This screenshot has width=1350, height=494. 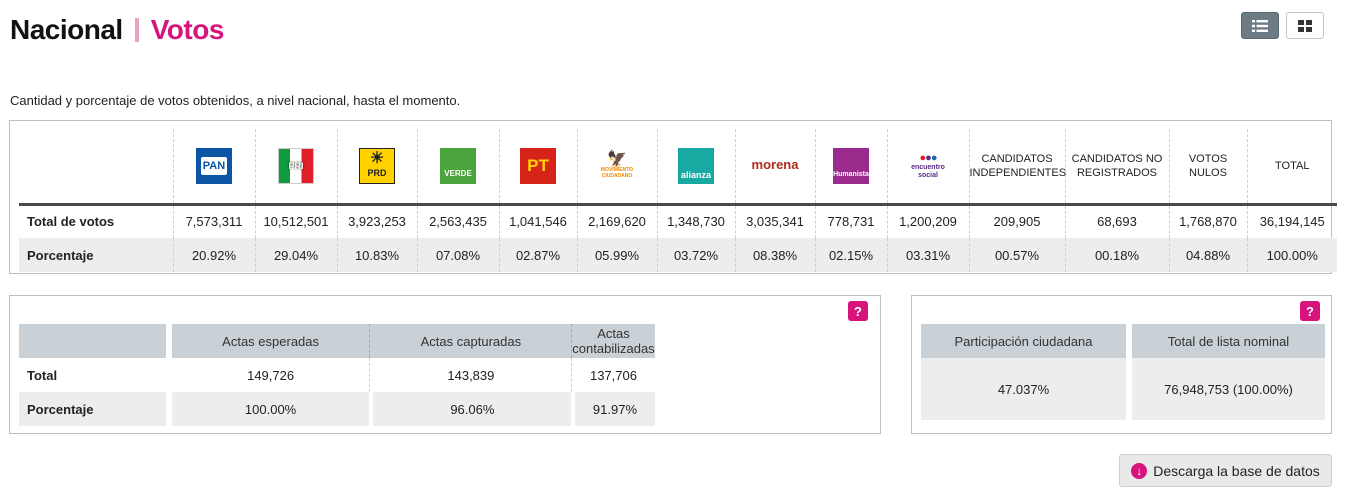 I want to click on party-header-na: alianza, so click(x=695, y=166).